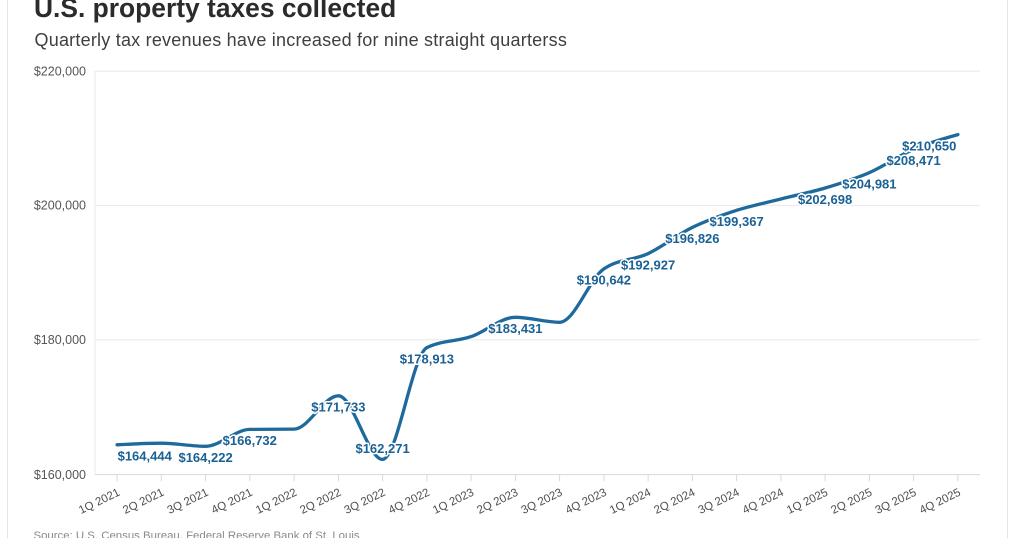 Image resolution: width=1024 pixels, height=538 pixels. Describe the element at coordinates (382, 448) in the screenshot. I see `svg-text: $162,271` at that location.